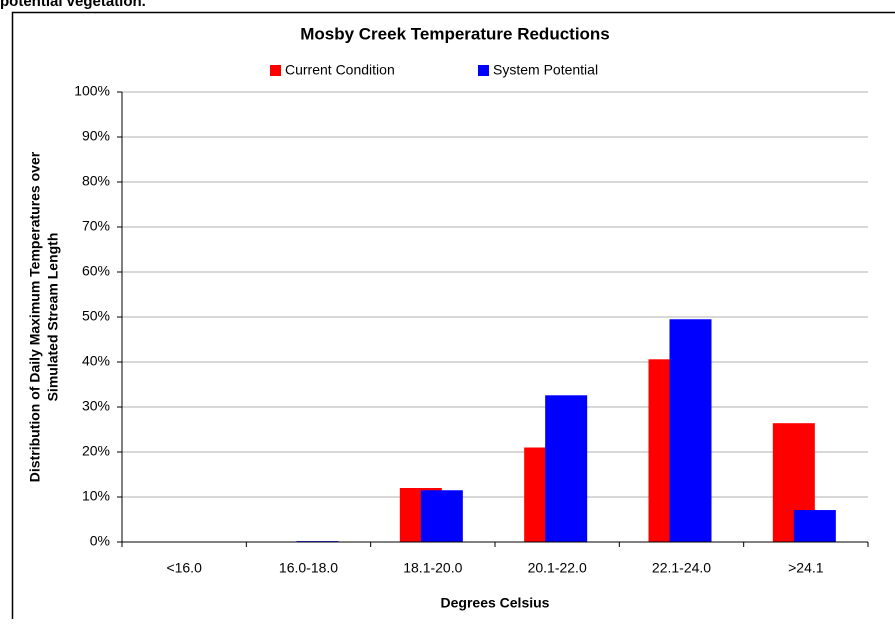 Image resolution: width=895 pixels, height=624 pixels. What do you see at coordinates (340, 70) in the screenshot?
I see `legend-label: Current Condition` at bounding box center [340, 70].